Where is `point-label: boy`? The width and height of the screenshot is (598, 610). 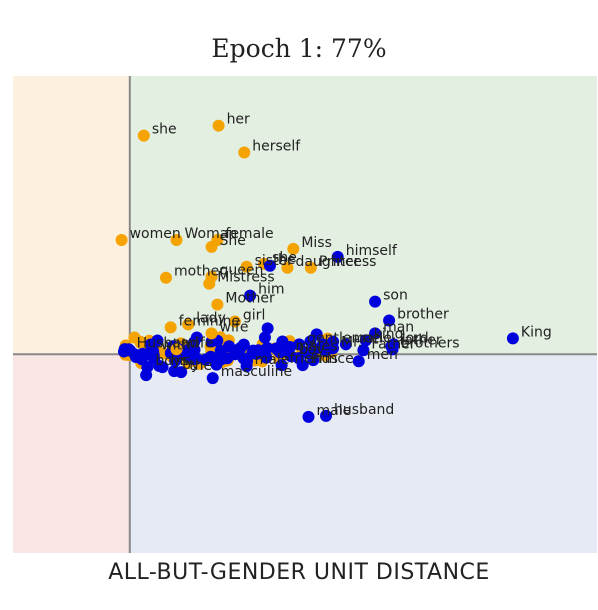 point-label: boy is located at coordinates (312, 350).